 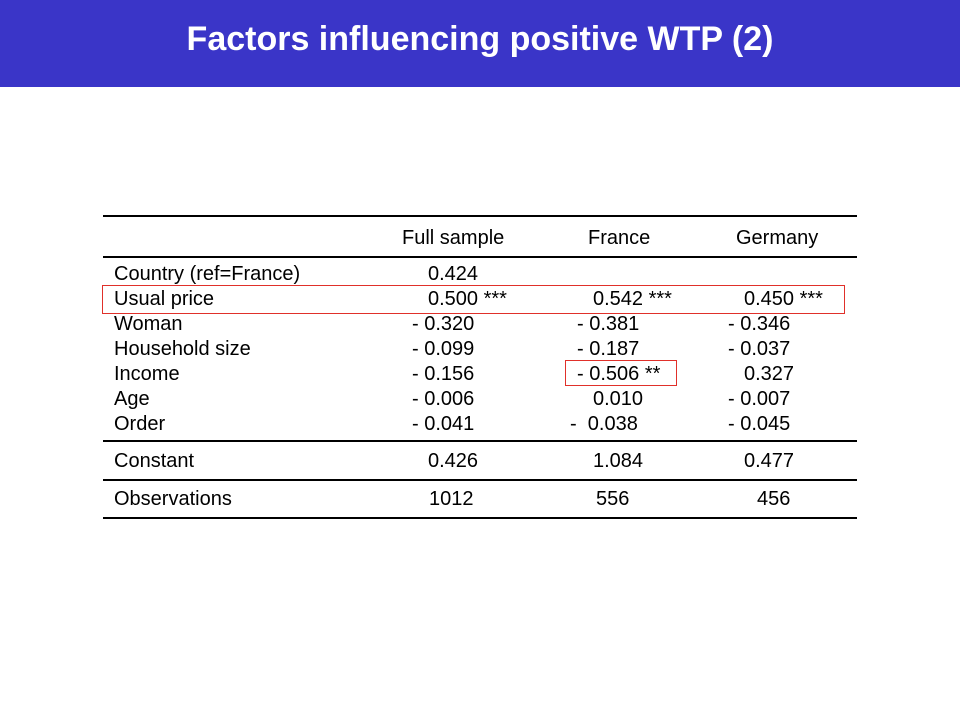 I want to click on title-bar, so click(x=480, y=43).